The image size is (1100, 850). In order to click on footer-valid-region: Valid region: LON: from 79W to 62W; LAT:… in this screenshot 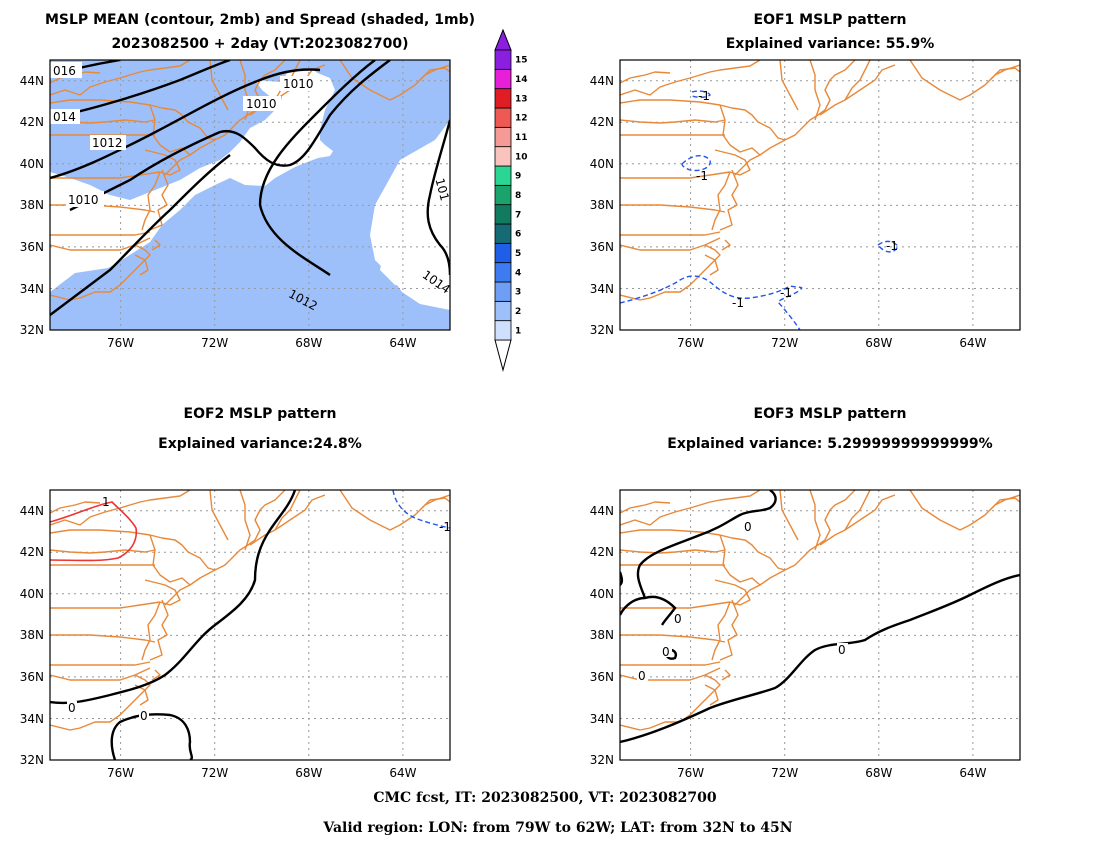, I will do `click(557, 828)`.